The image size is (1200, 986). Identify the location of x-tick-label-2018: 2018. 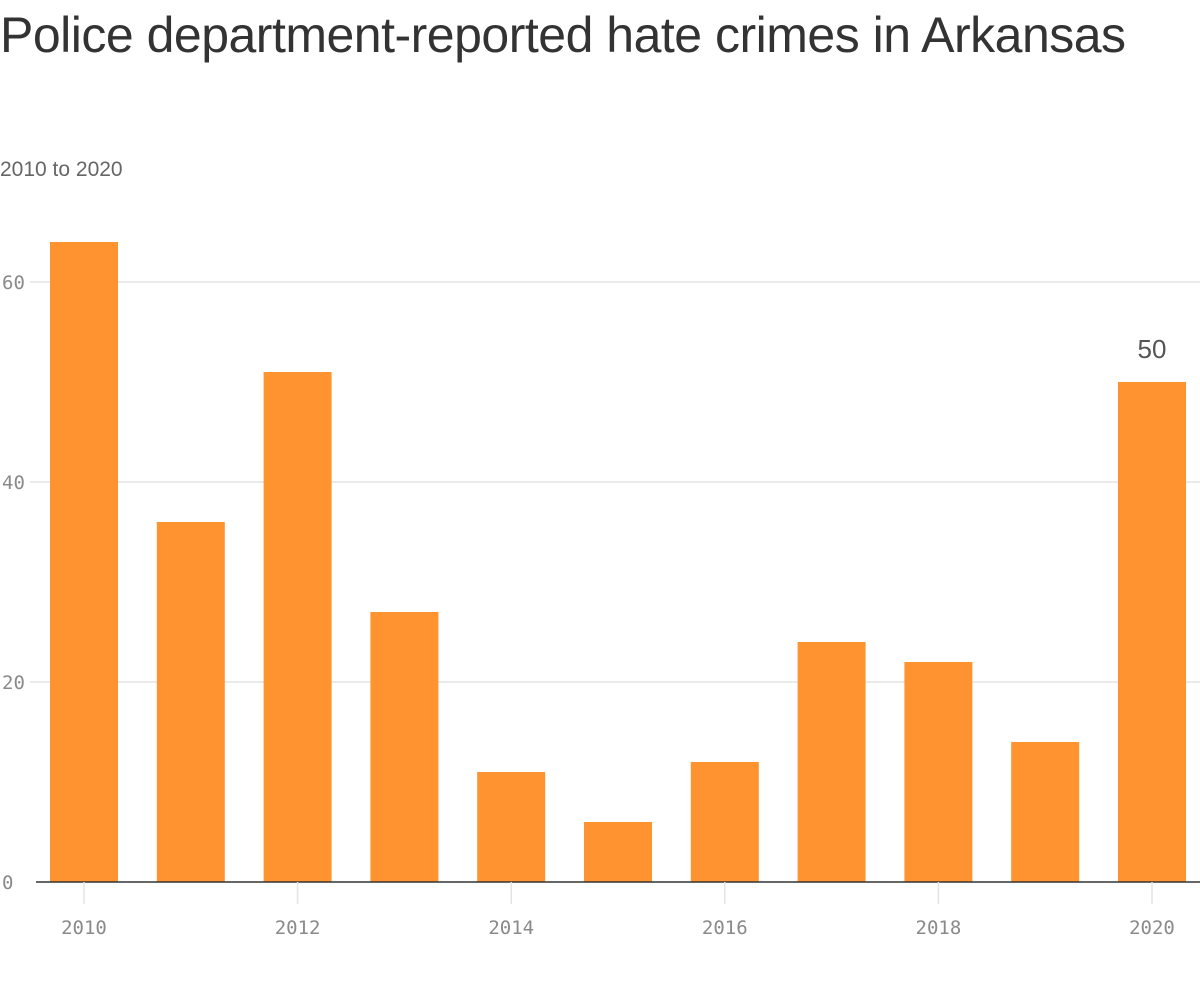
(939, 928).